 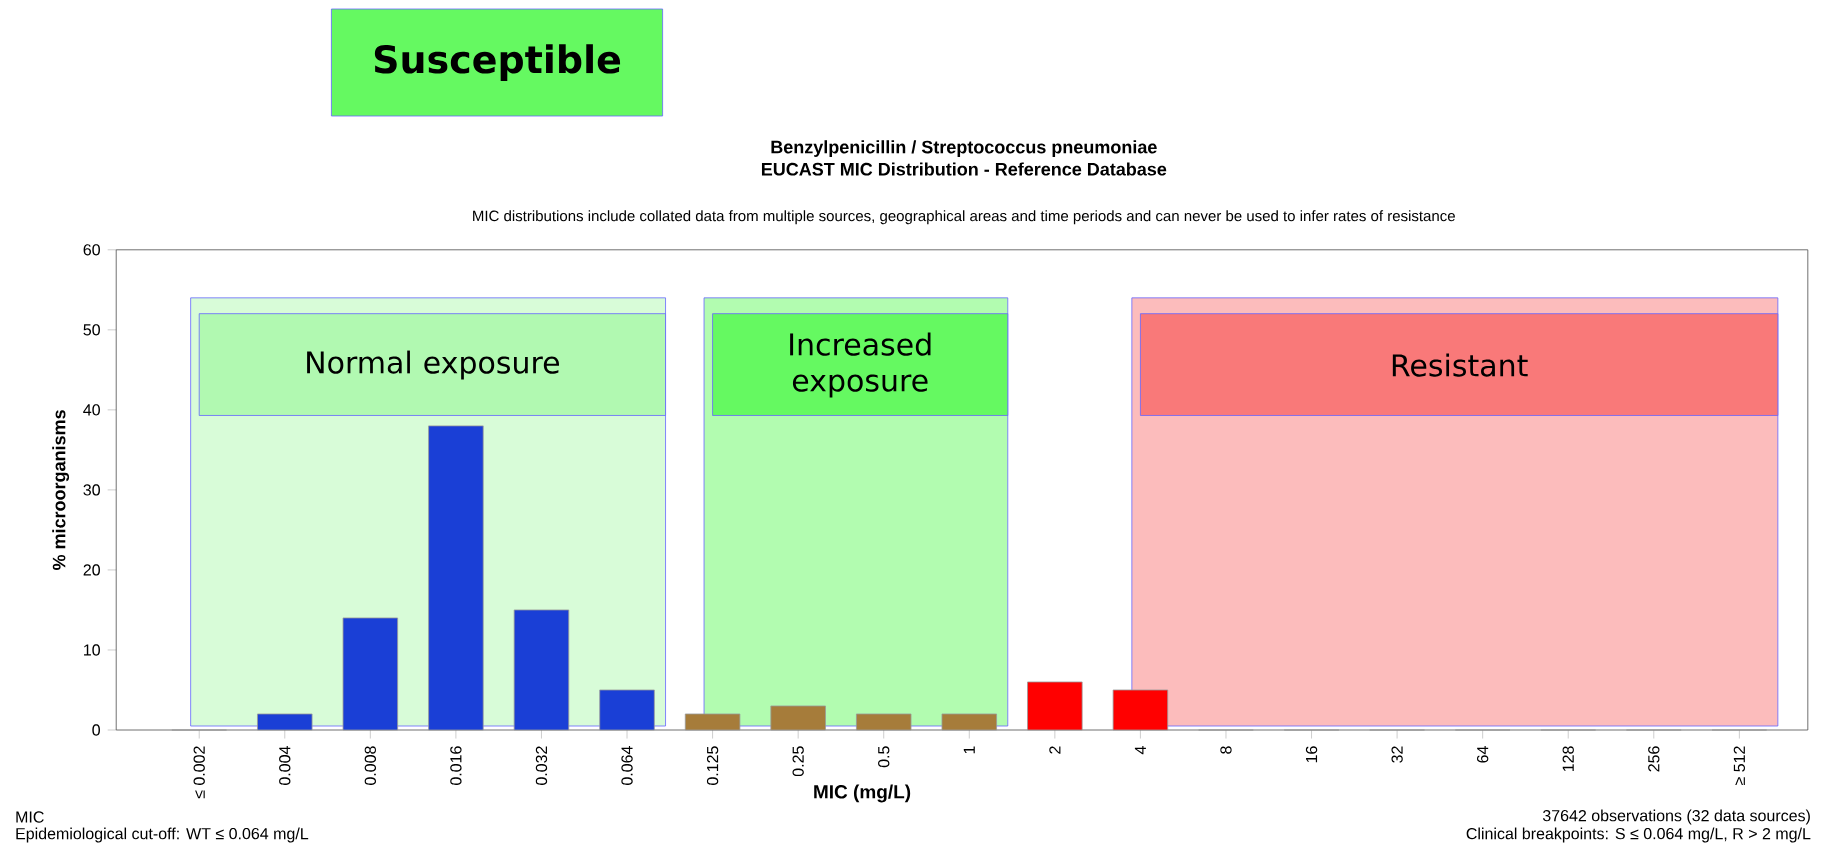 What do you see at coordinates (91, 490) in the screenshot?
I see `y-tick-label: 30` at bounding box center [91, 490].